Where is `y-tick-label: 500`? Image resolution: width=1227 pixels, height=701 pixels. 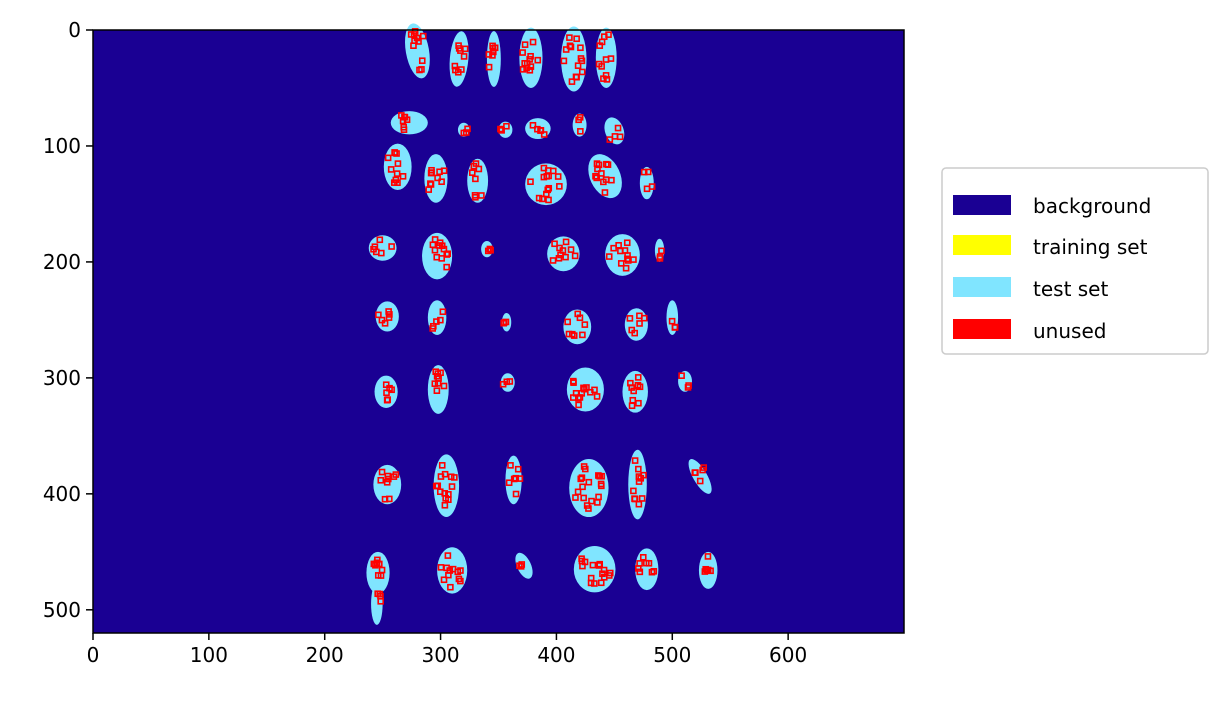
y-tick-label: 500 is located at coordinates (62, 610).